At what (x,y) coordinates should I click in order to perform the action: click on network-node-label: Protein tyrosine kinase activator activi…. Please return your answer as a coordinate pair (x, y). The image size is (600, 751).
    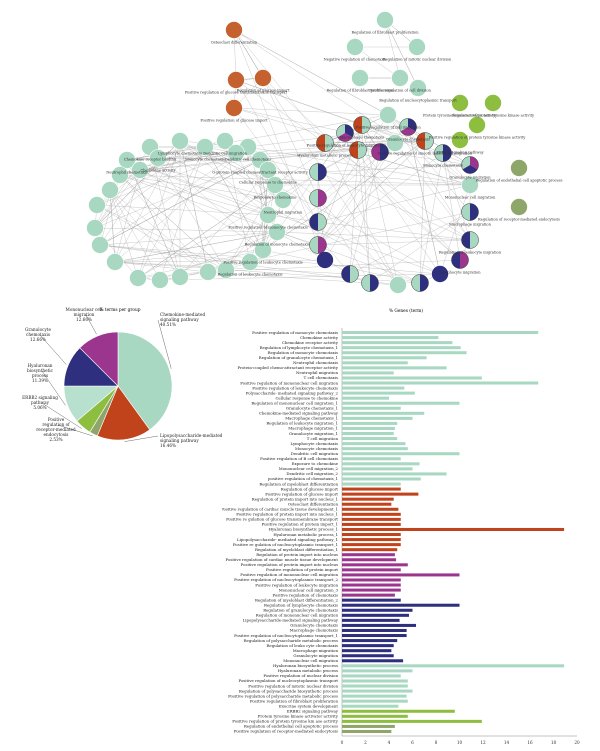
    Looking at the image, I should click on (460, 116).